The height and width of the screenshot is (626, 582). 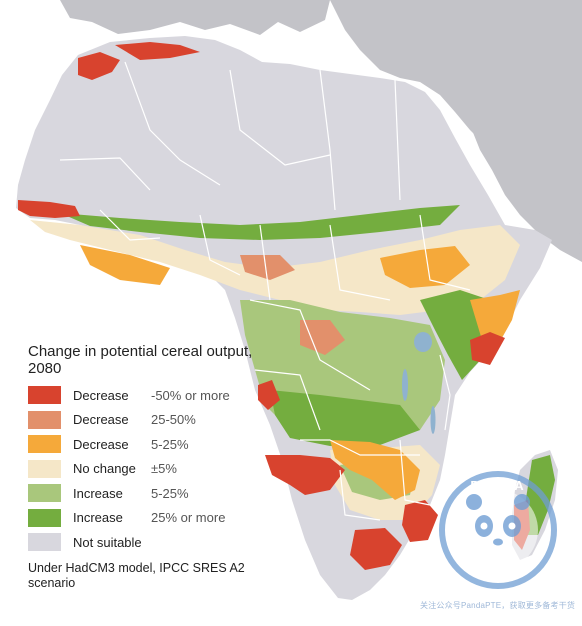 I want to click on legend-label: No change, so click(x=104, y=469).